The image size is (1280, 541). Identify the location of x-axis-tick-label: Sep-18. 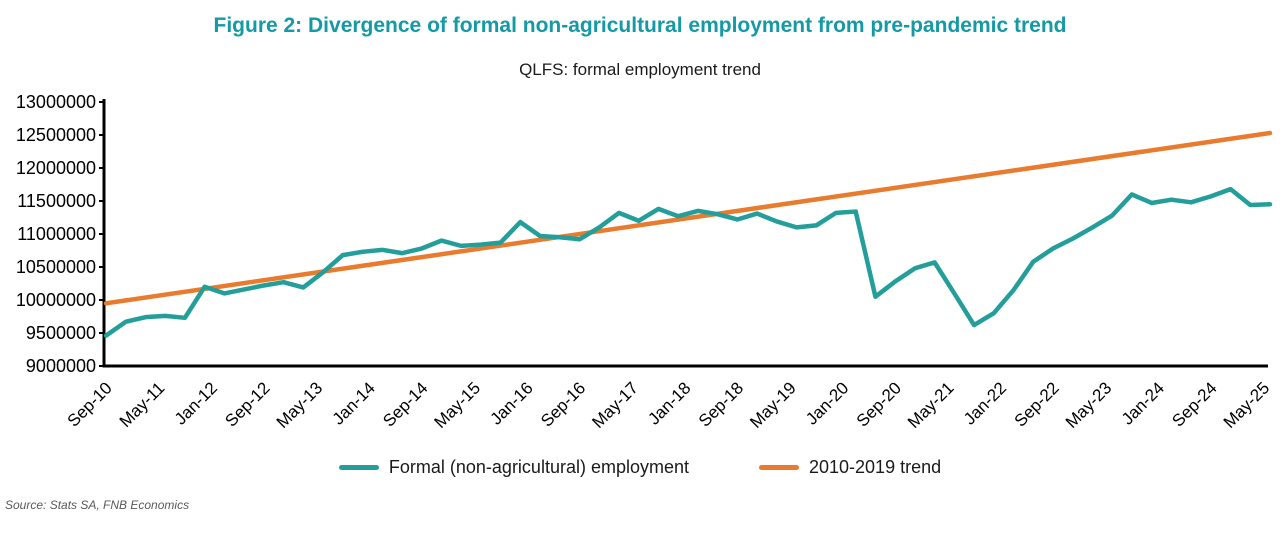
(721, 404).